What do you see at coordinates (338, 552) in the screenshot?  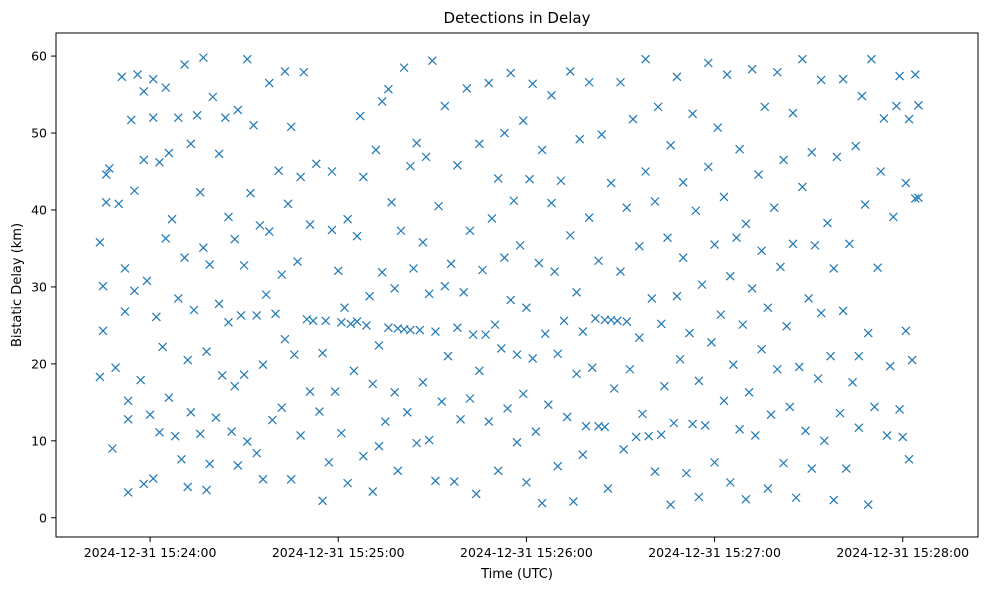 I see `x-tick-label-1: 2024-12-31 15:25:00` at bounding box center [338, 552].